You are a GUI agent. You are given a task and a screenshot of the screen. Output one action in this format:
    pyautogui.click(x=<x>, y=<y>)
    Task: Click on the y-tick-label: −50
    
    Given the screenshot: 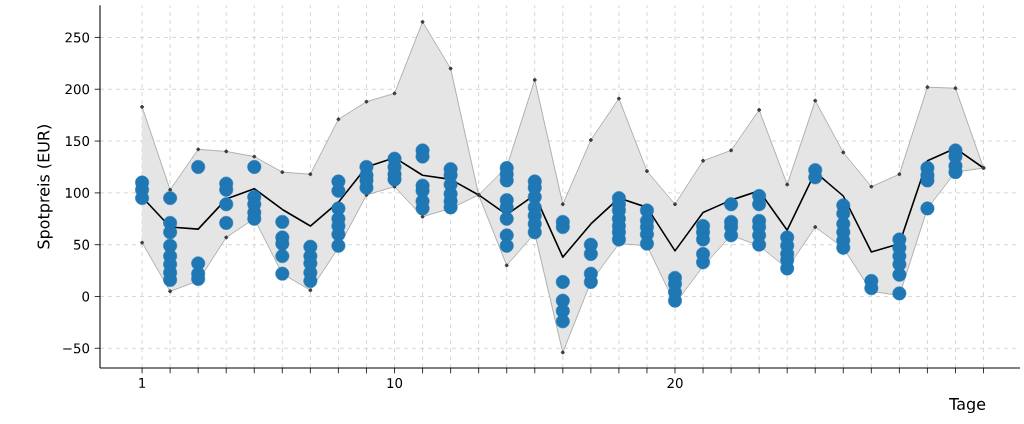 What is the action you would take?
    pyautogui.click(x=76, y=348)
    